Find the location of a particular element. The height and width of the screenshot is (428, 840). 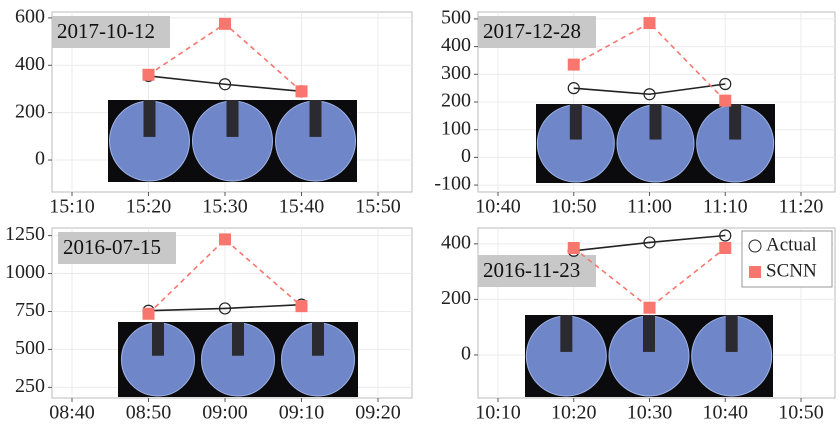

y-tick-label: 1250 is located at coordinates (25, 234).